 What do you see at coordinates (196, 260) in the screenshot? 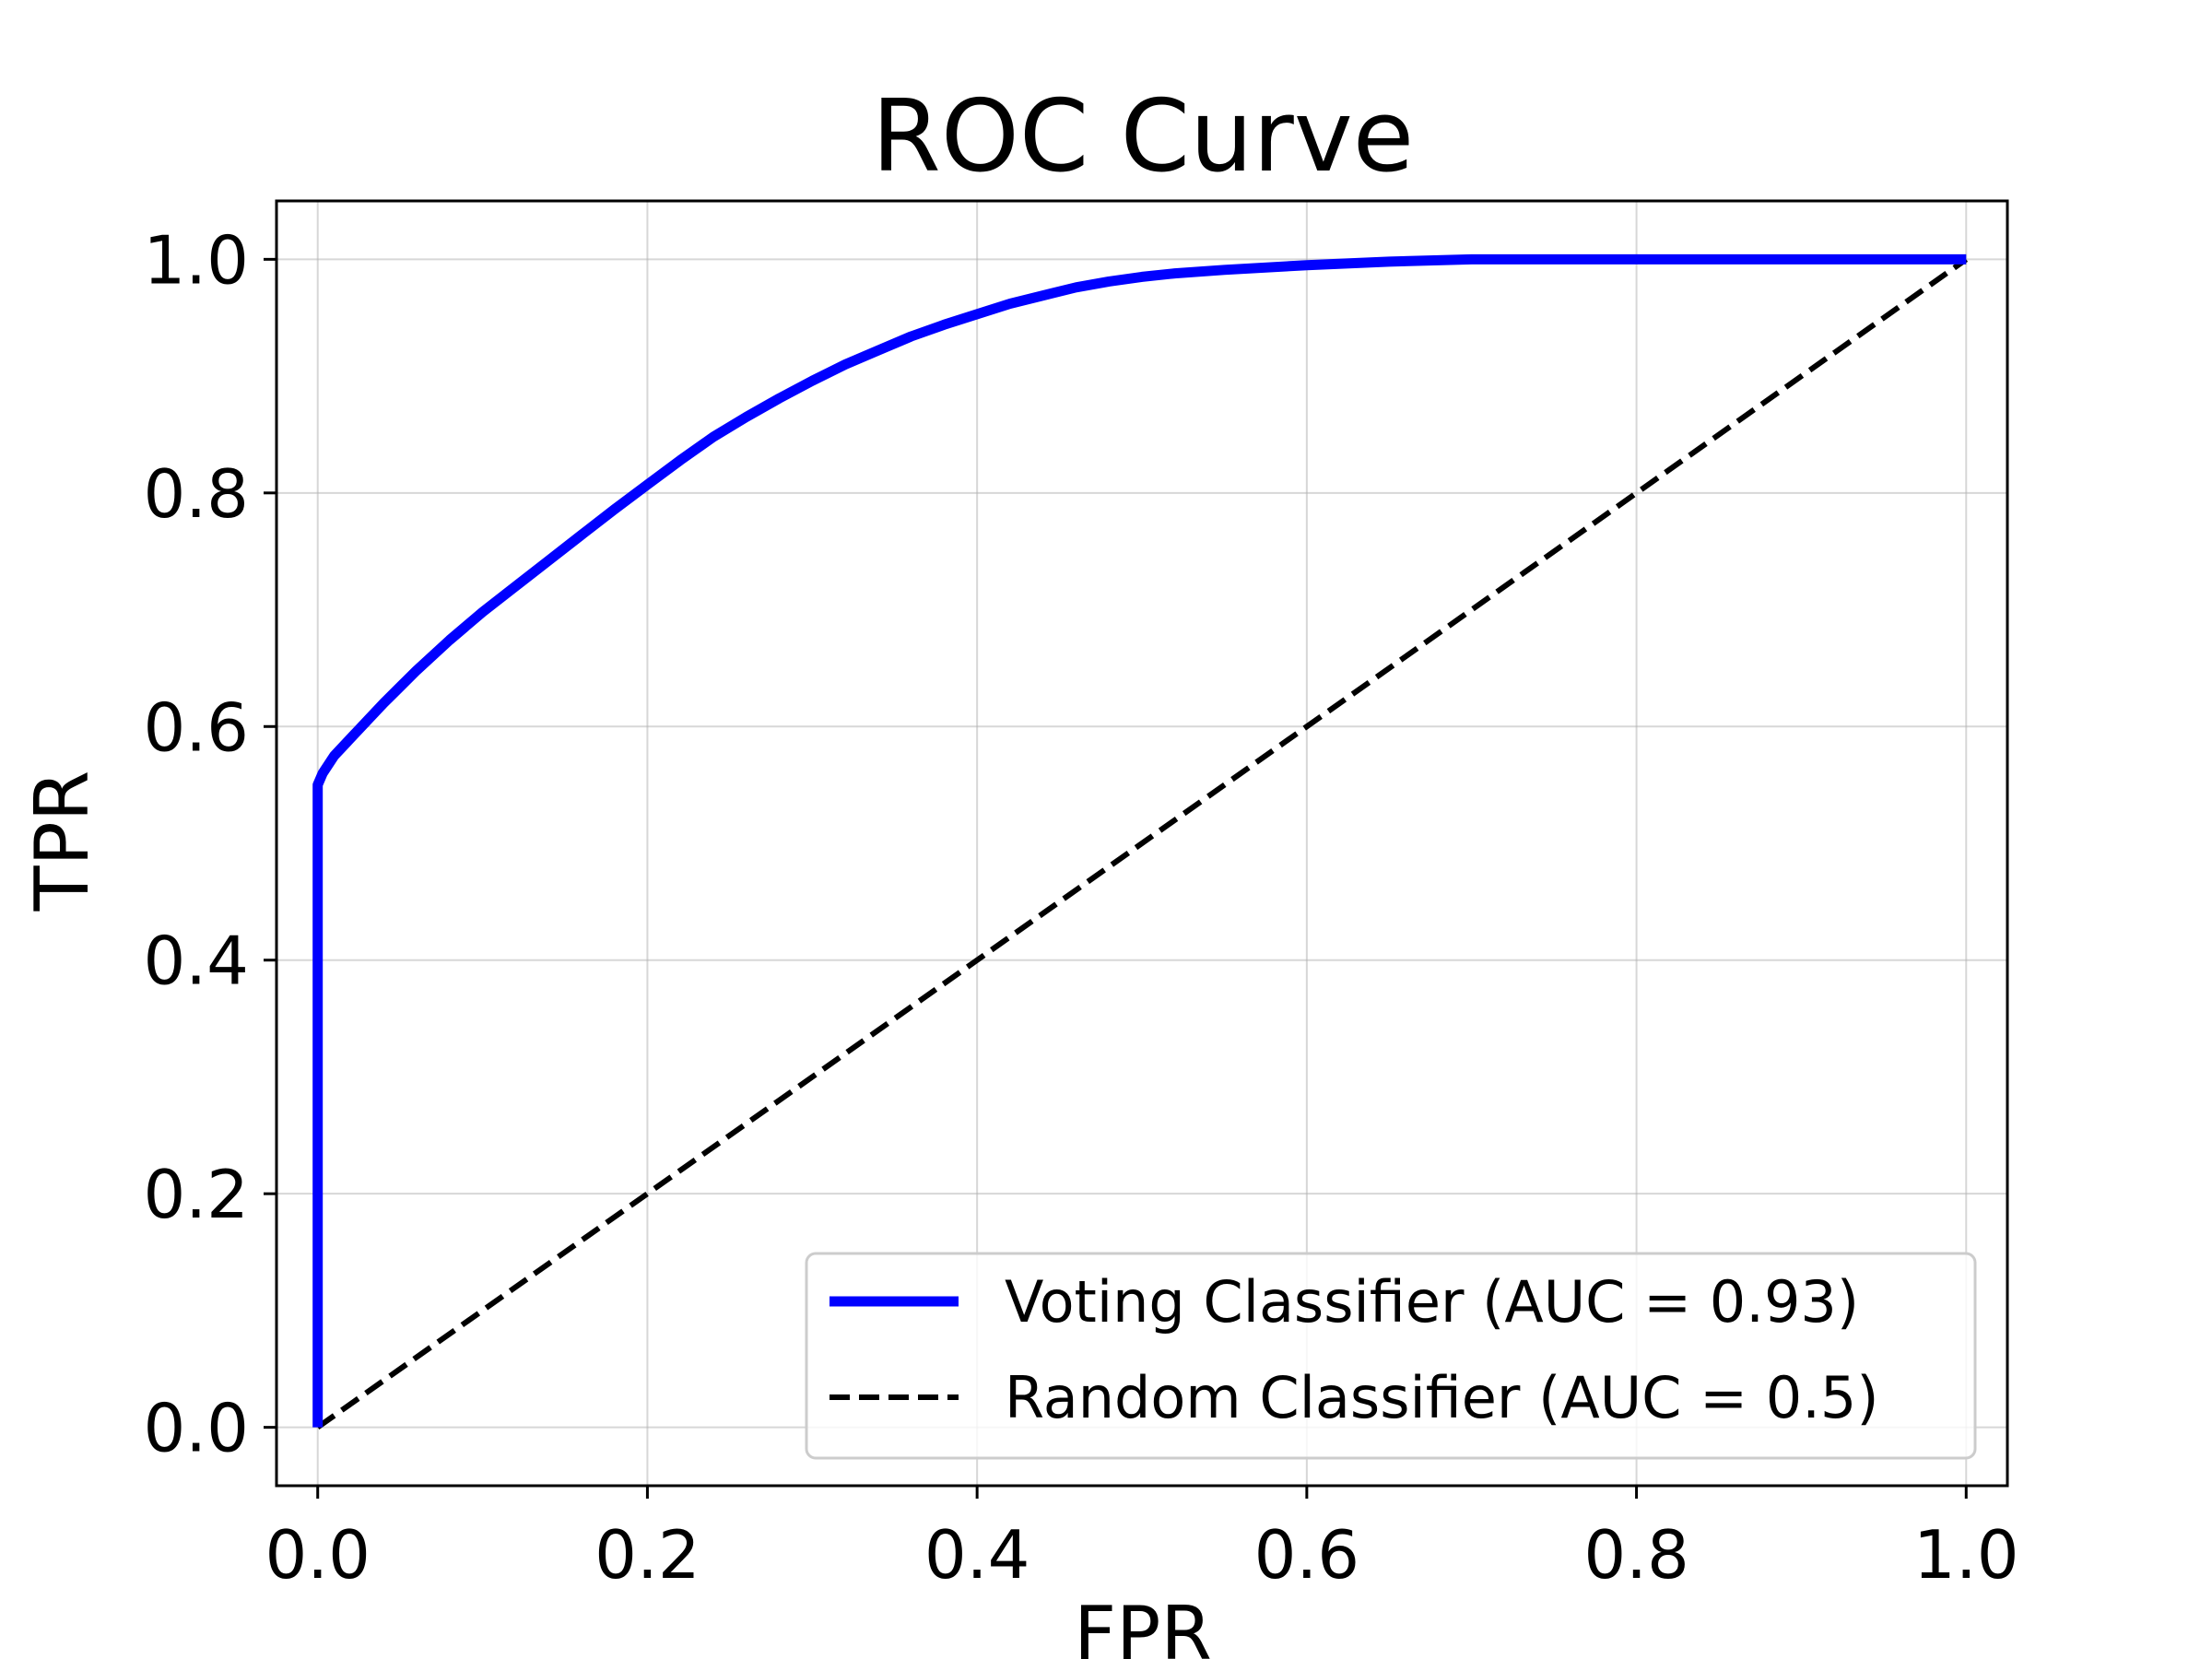
I see `y-tick-label: 1.0` at bounding box center [196, 260].